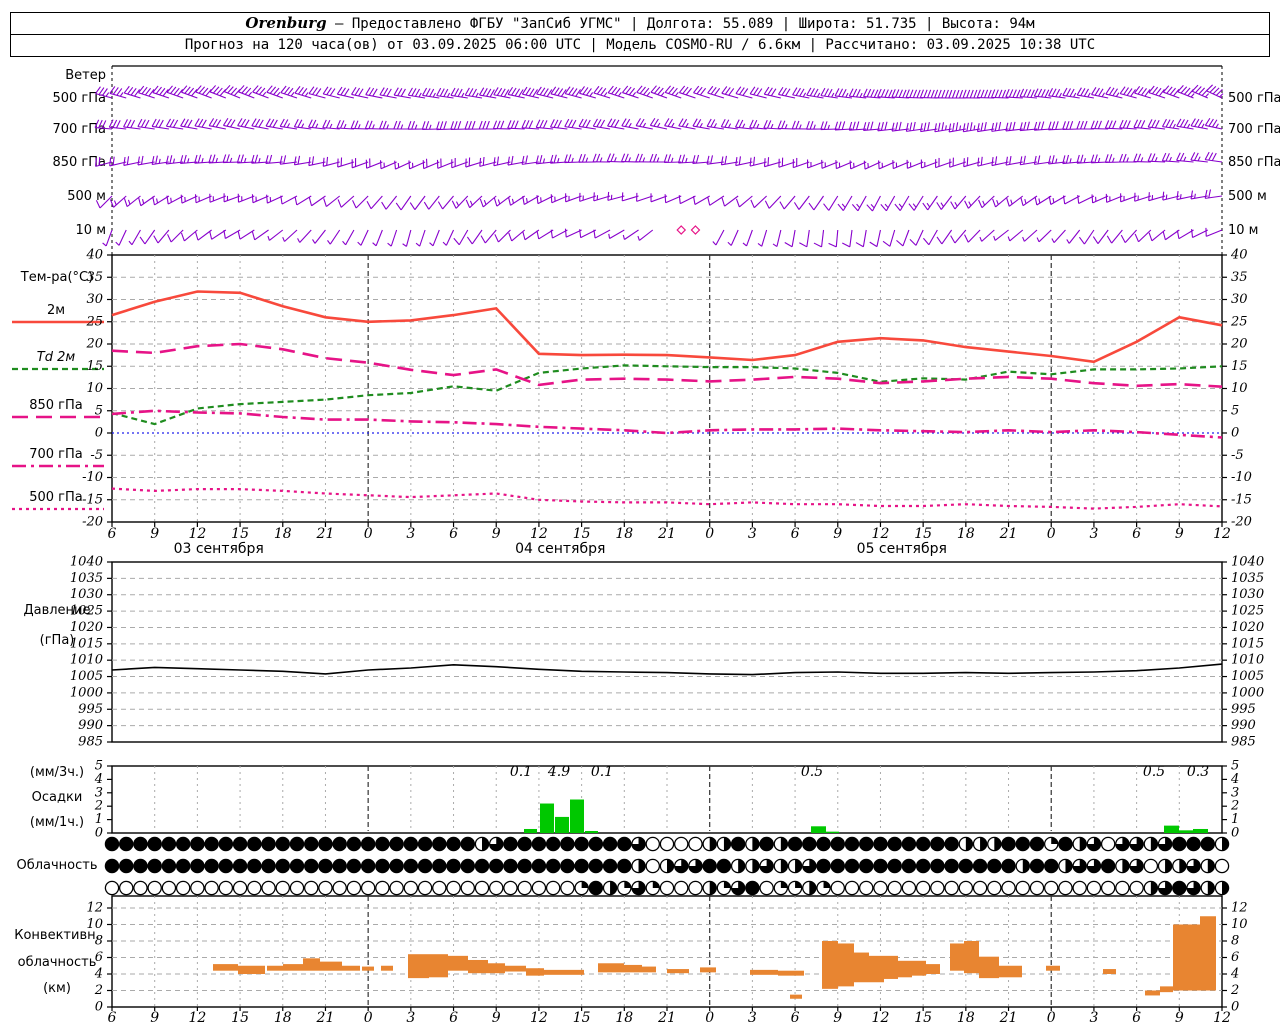 This screenshot has width=1280, height=1024. Describe the element at coordinates (58, 509) in the screenshot. I see `legend-line-500-icon` at that location.